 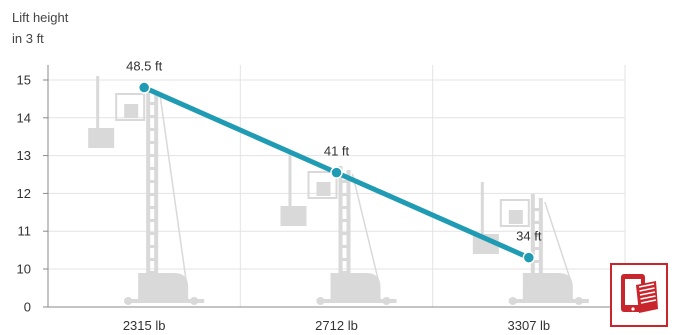 I want to click on brochure-badge, so click(x=639, y=295).